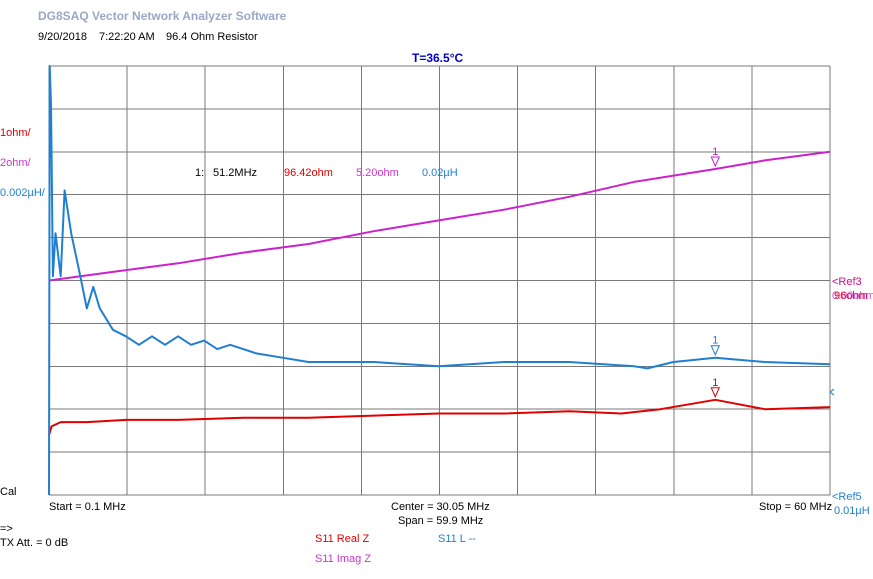 This screenshot has width=873, height=579. What do you see at coordinates (852, 511) in the screenshot?
I see `ref5-value: 0.01µH` at bounding box center [852, 511].